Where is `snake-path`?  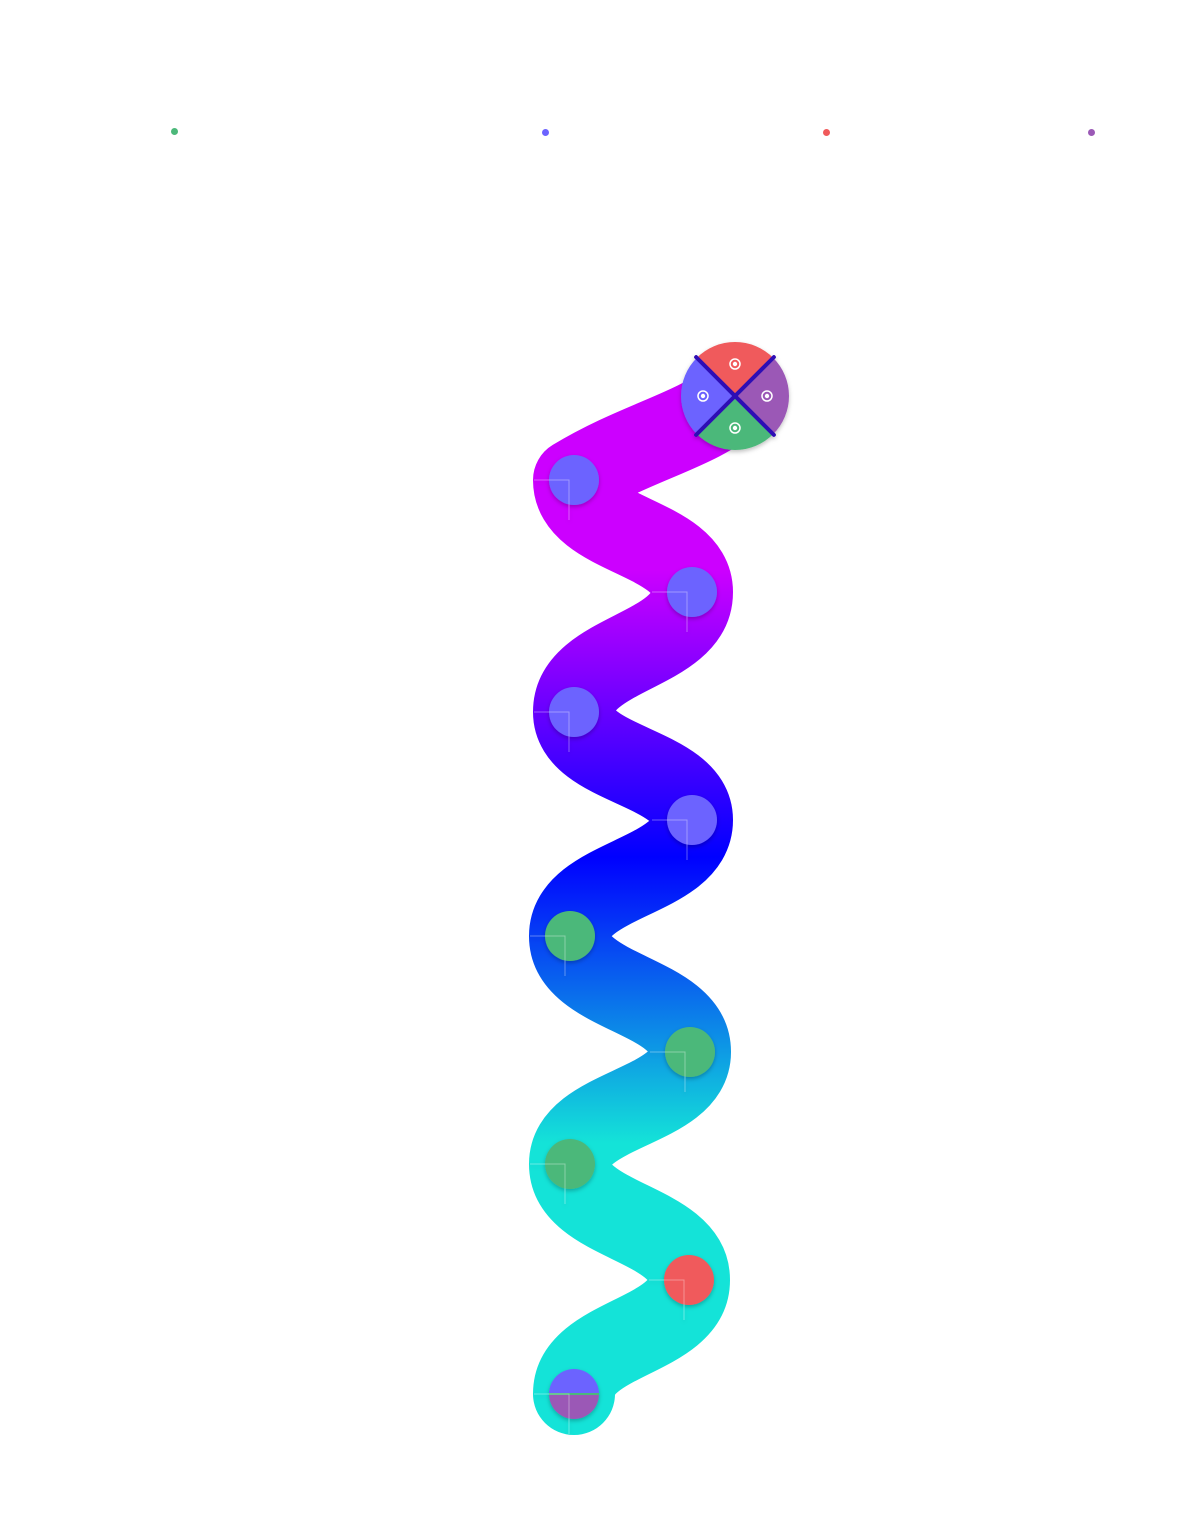
snake-path is located at coordinates (652, 895).